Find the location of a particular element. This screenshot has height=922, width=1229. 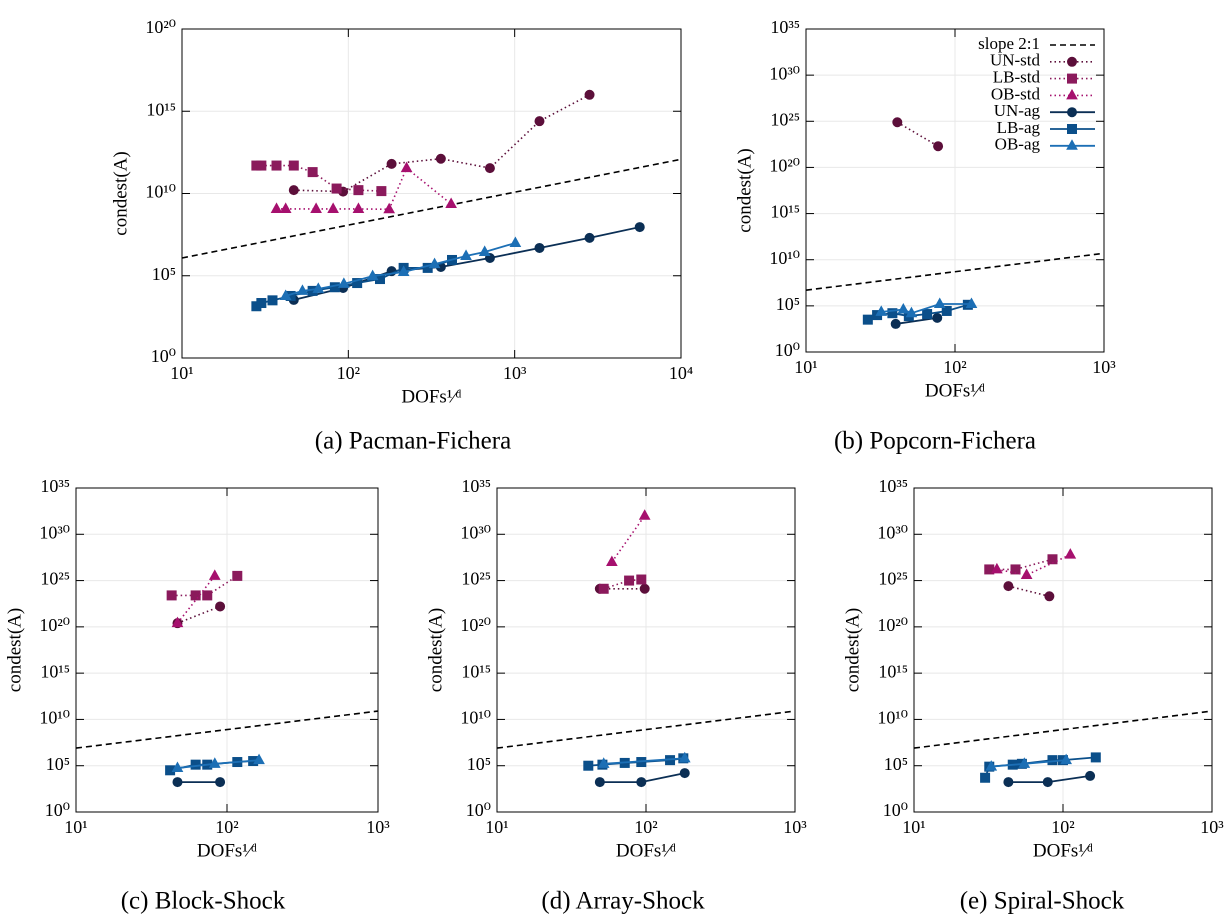

legend-label: slope 2:1 is located at coordinates (1009, 43).